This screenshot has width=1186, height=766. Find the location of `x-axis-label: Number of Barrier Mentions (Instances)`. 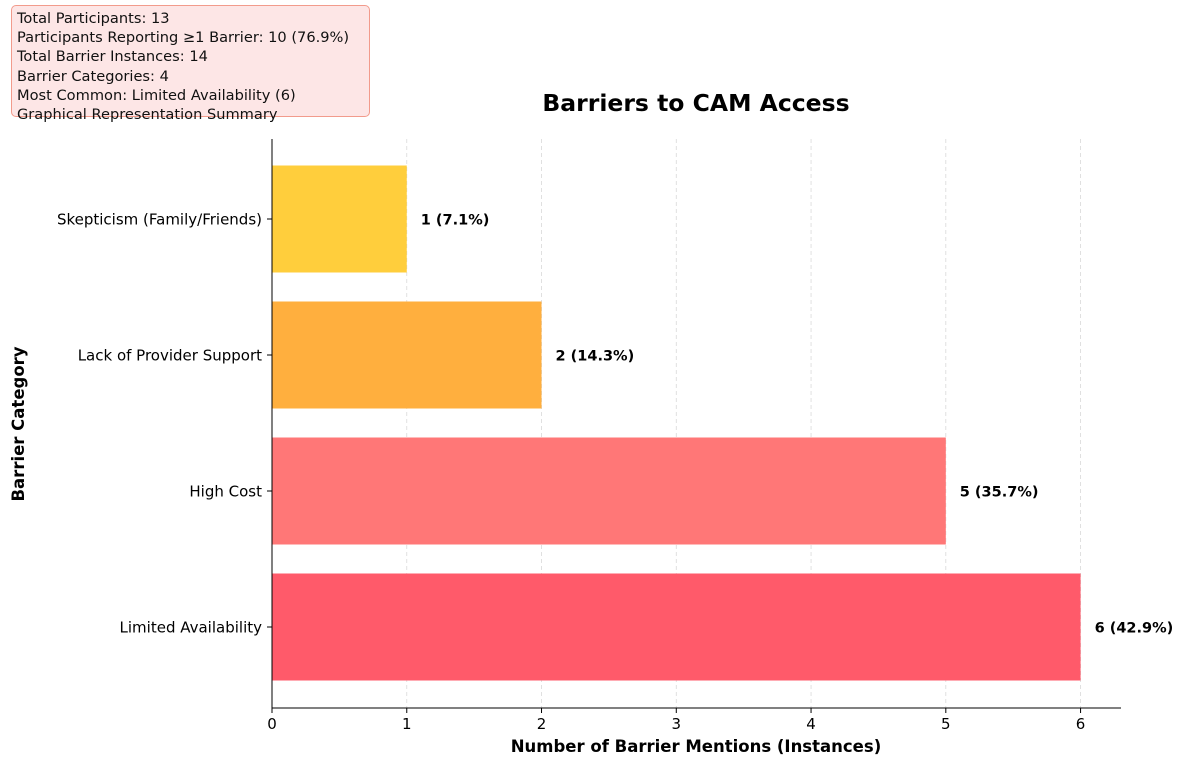

x-axis-label: Number of Barrier Mentions (Instances) is located at coordinates (696, 746).